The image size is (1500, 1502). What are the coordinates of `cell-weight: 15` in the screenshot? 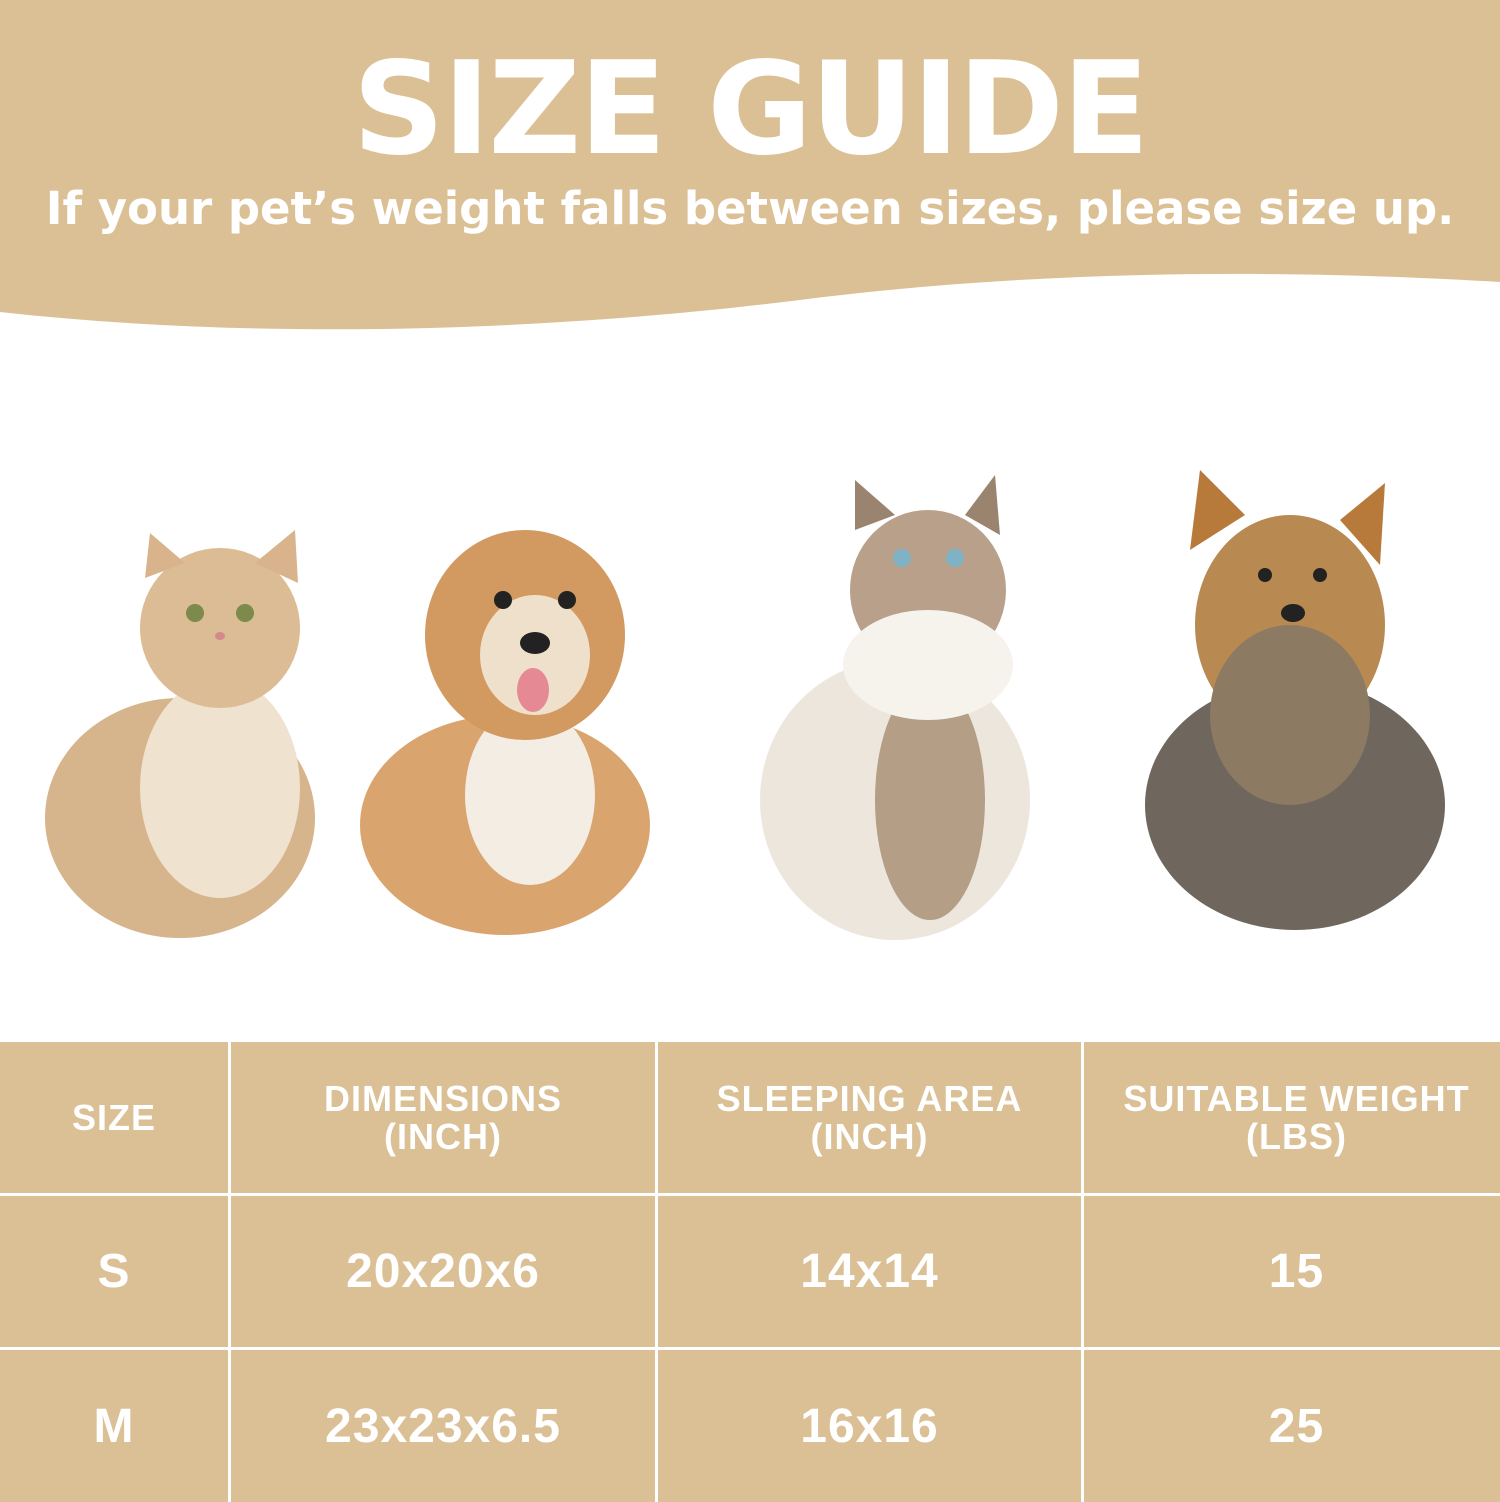 It's located at (1292, 1271).